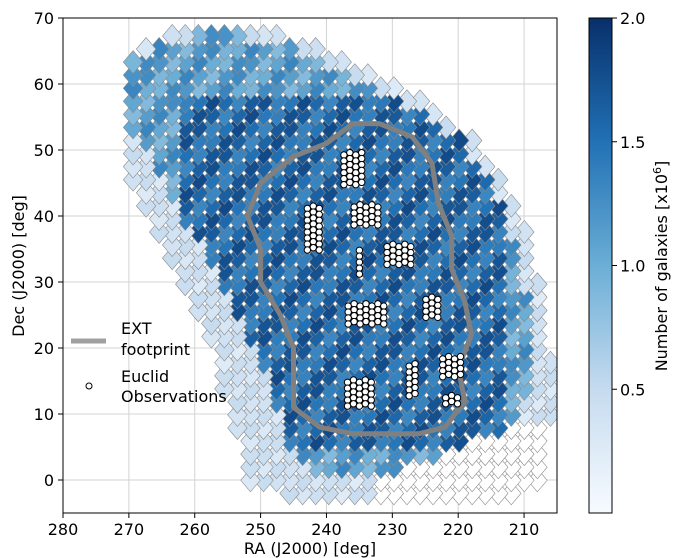 Image resolution: width=676 pixels, height=558 pixels. Describe the element at coordinates (632, 142) in the screenshot. I see `colorbar-tick-label: 1.5` at that location.